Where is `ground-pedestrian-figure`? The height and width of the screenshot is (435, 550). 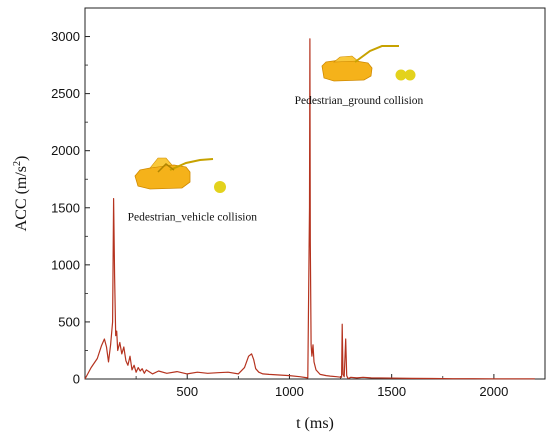
ground-pedestrian-figure is located at coordinates (376, 54).